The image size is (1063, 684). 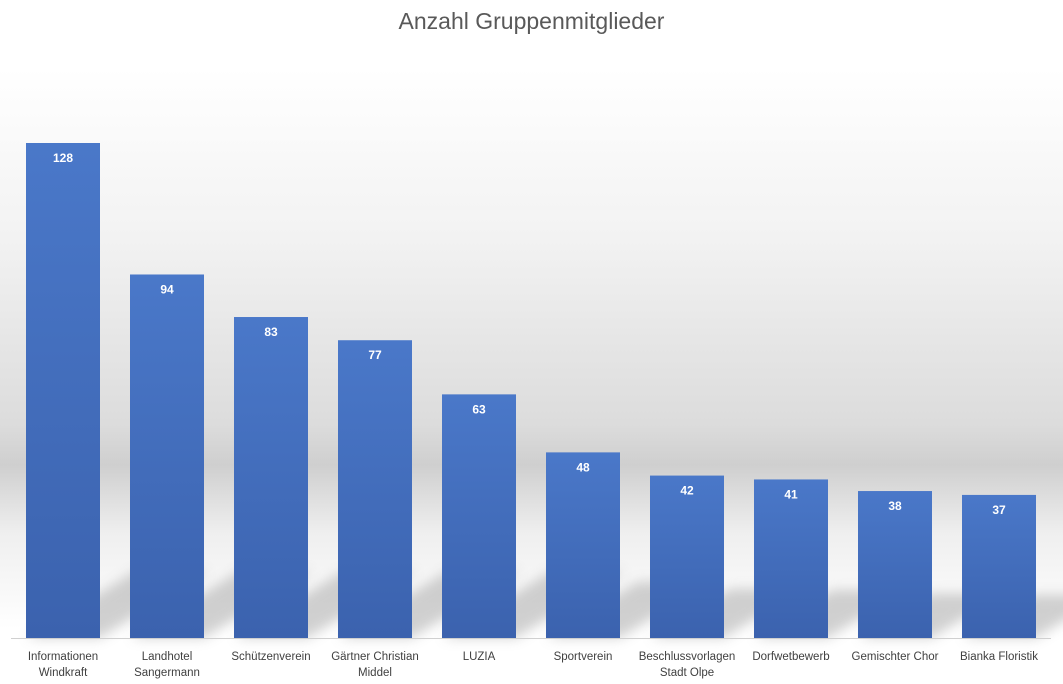 I want to click on data-label: 63, so click(x=479, y=409).